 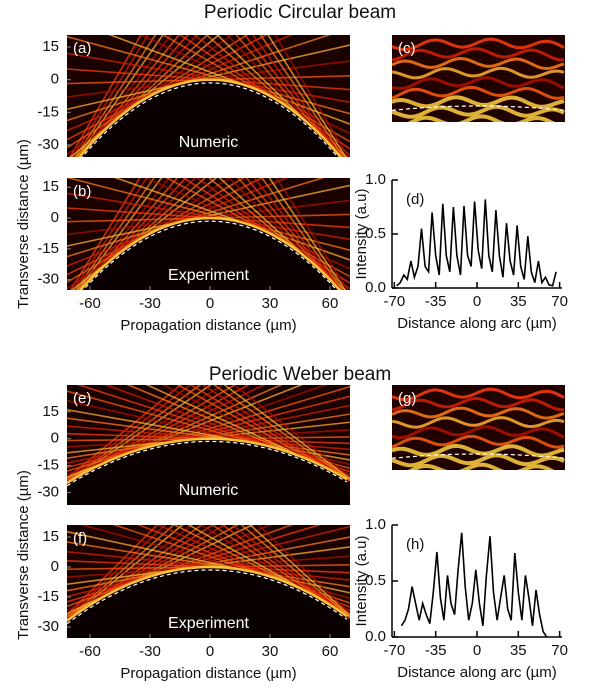 I want to click on x-tick-label: -35, so click(x=436, y=650).